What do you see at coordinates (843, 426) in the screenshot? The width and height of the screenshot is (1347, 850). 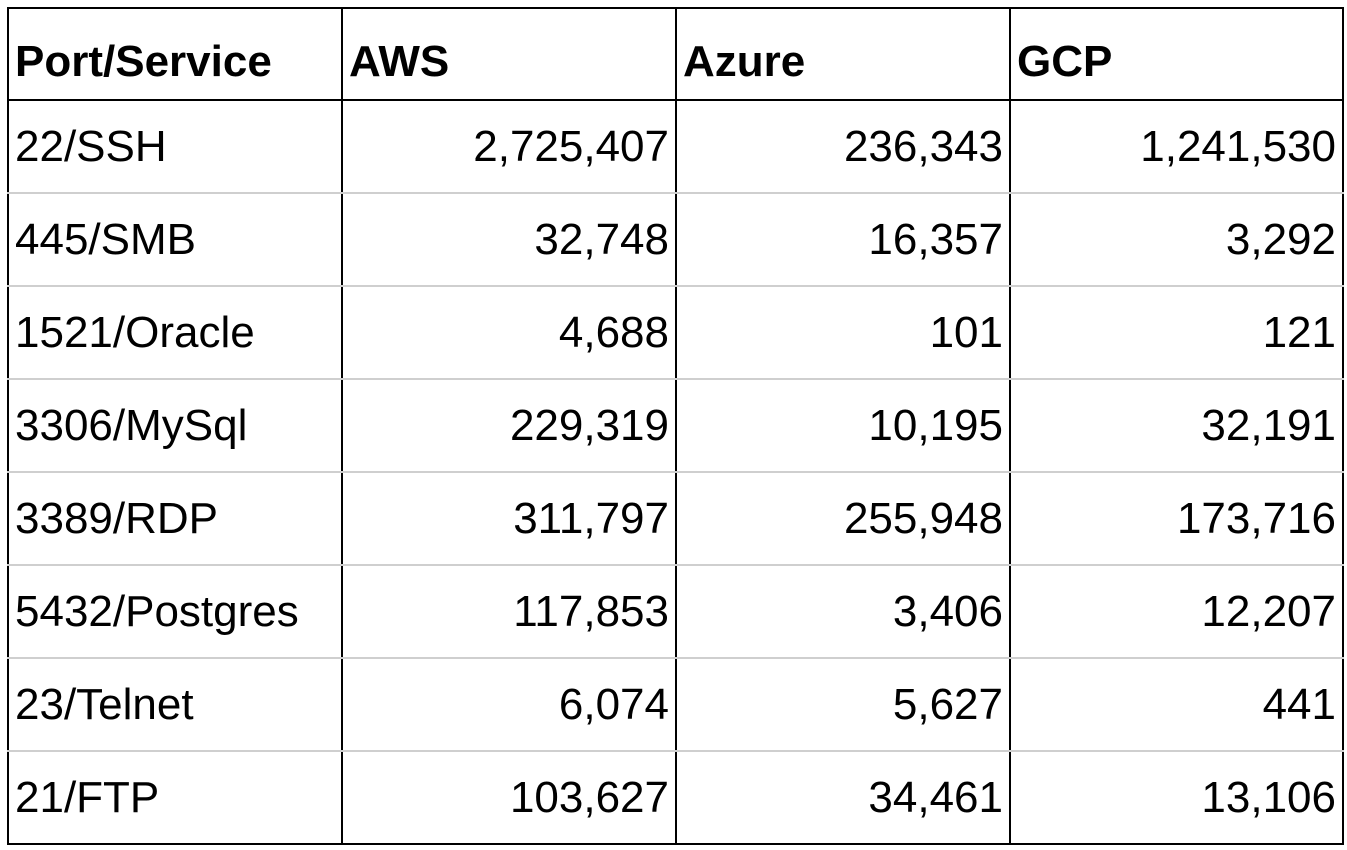 I see `cell-azure: 10,195` at bounding box center [843, 426].